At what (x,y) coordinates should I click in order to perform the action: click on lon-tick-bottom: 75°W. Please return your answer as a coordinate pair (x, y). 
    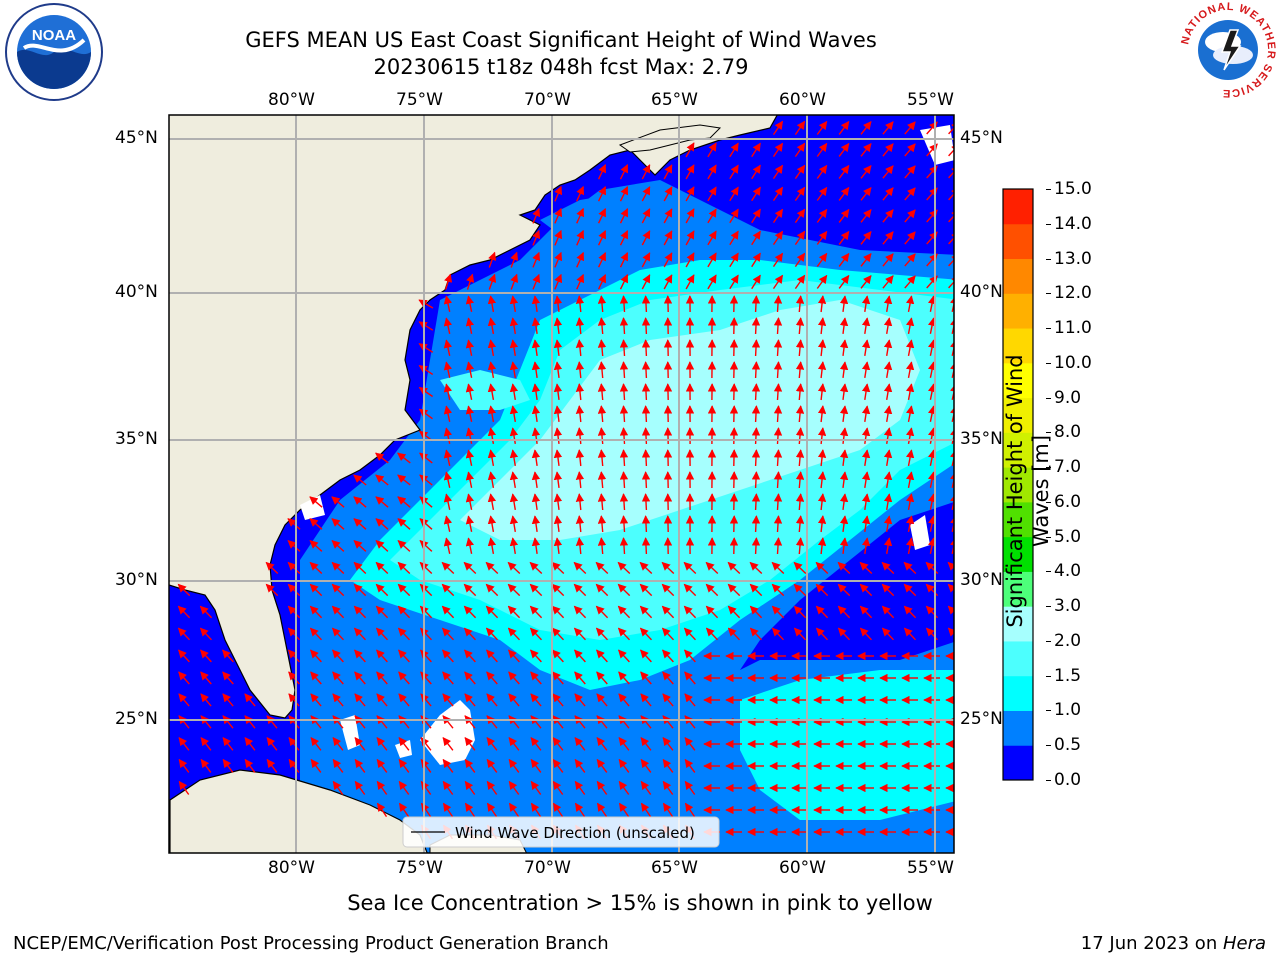
    Looking at the image, I should click on (419, 868).